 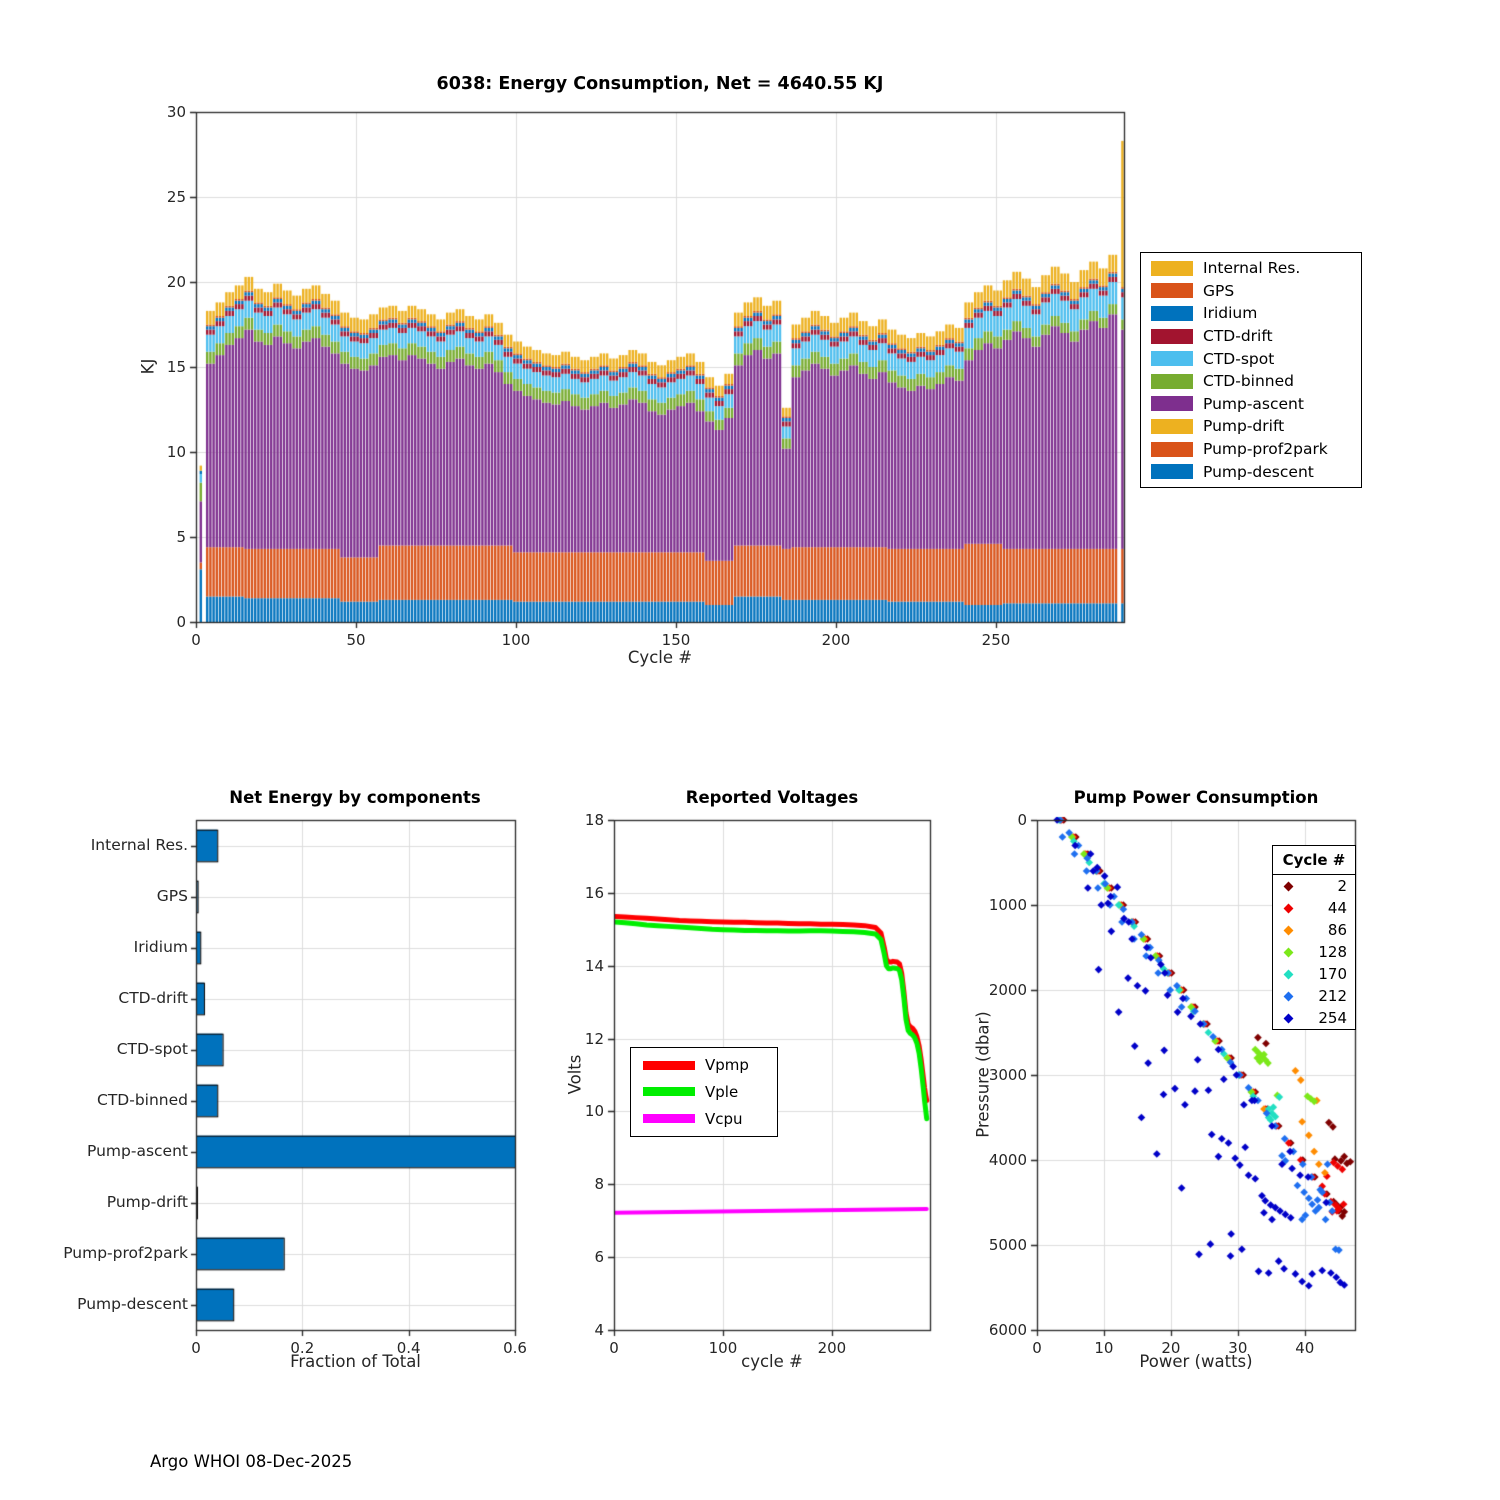 I want to click on pump-legend-item: 212, so click(x=1314, y=996).